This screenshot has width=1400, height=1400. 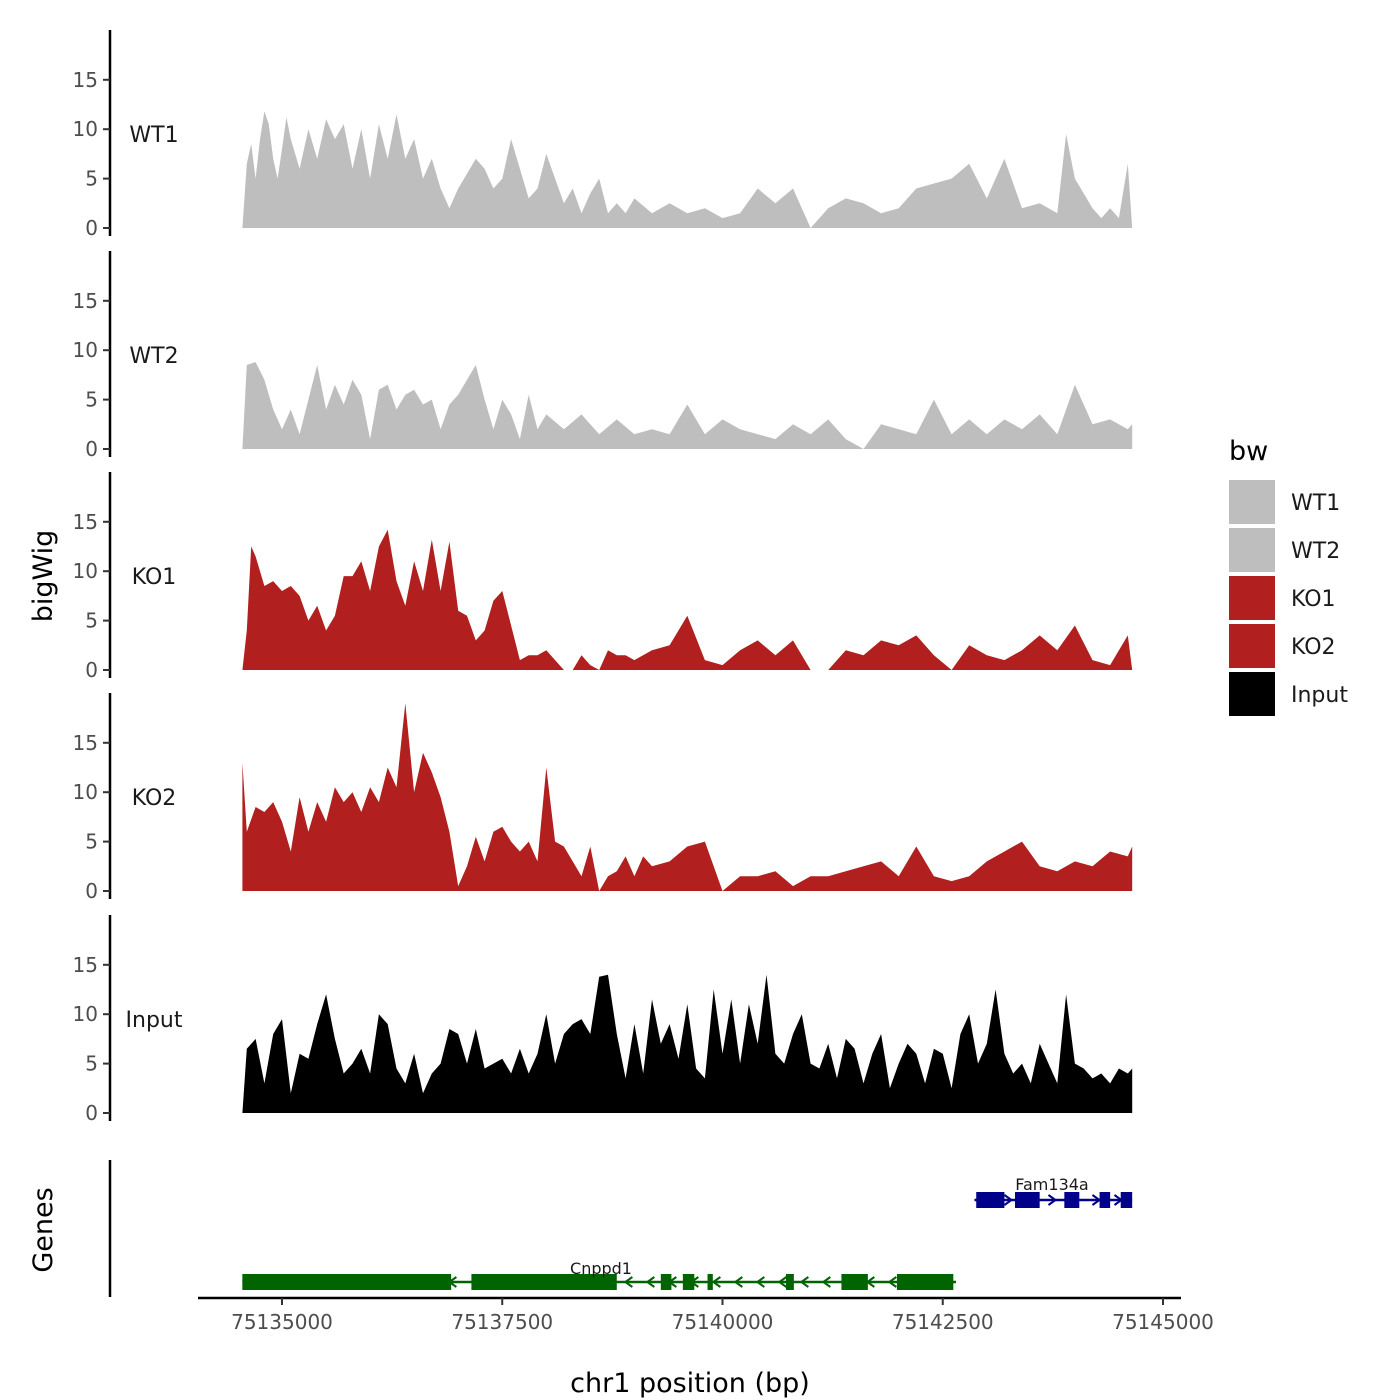 I want to click on legend-item-ko1: KO1, so click(x=1282, y=598).